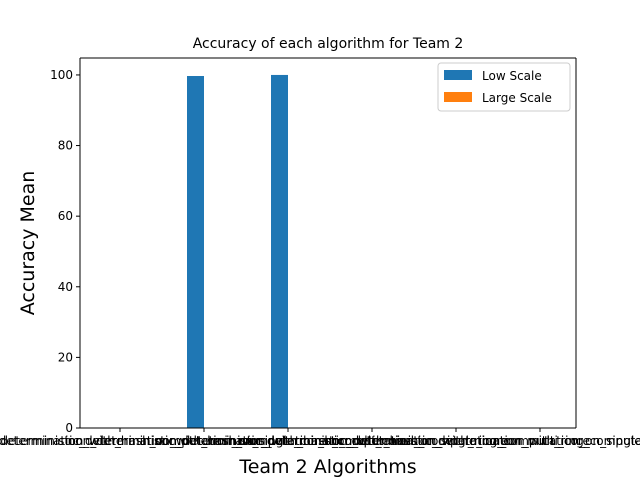 Image resolution: width=640 pixels, height=484 pixels. Describe the element at coordinates (69, 428) in the screenshot. I see `y-tick-label: 0` at that location.